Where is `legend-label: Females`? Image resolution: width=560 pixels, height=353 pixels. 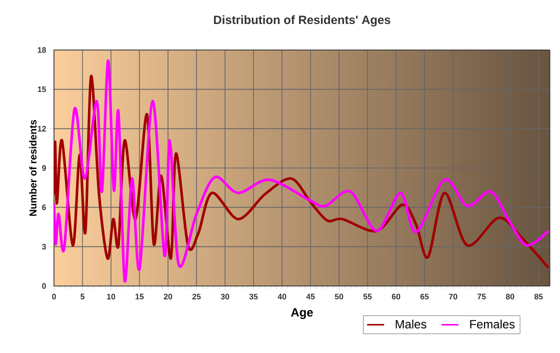
legend-label: Females is located at coordinates (492, 324).